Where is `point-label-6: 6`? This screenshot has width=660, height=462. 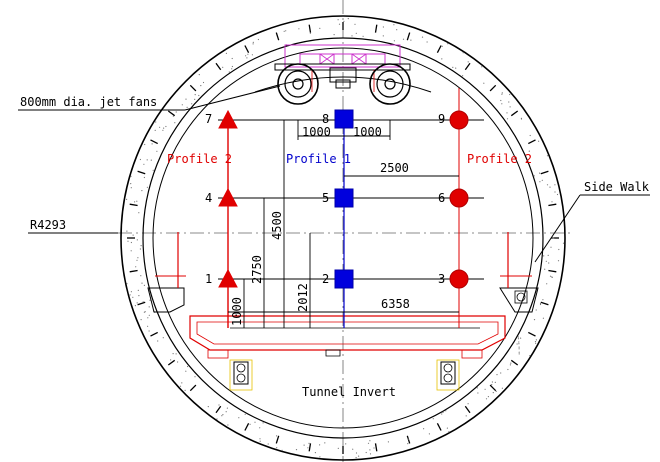 point-label-6: 6 is located at coordinates (441, 198).